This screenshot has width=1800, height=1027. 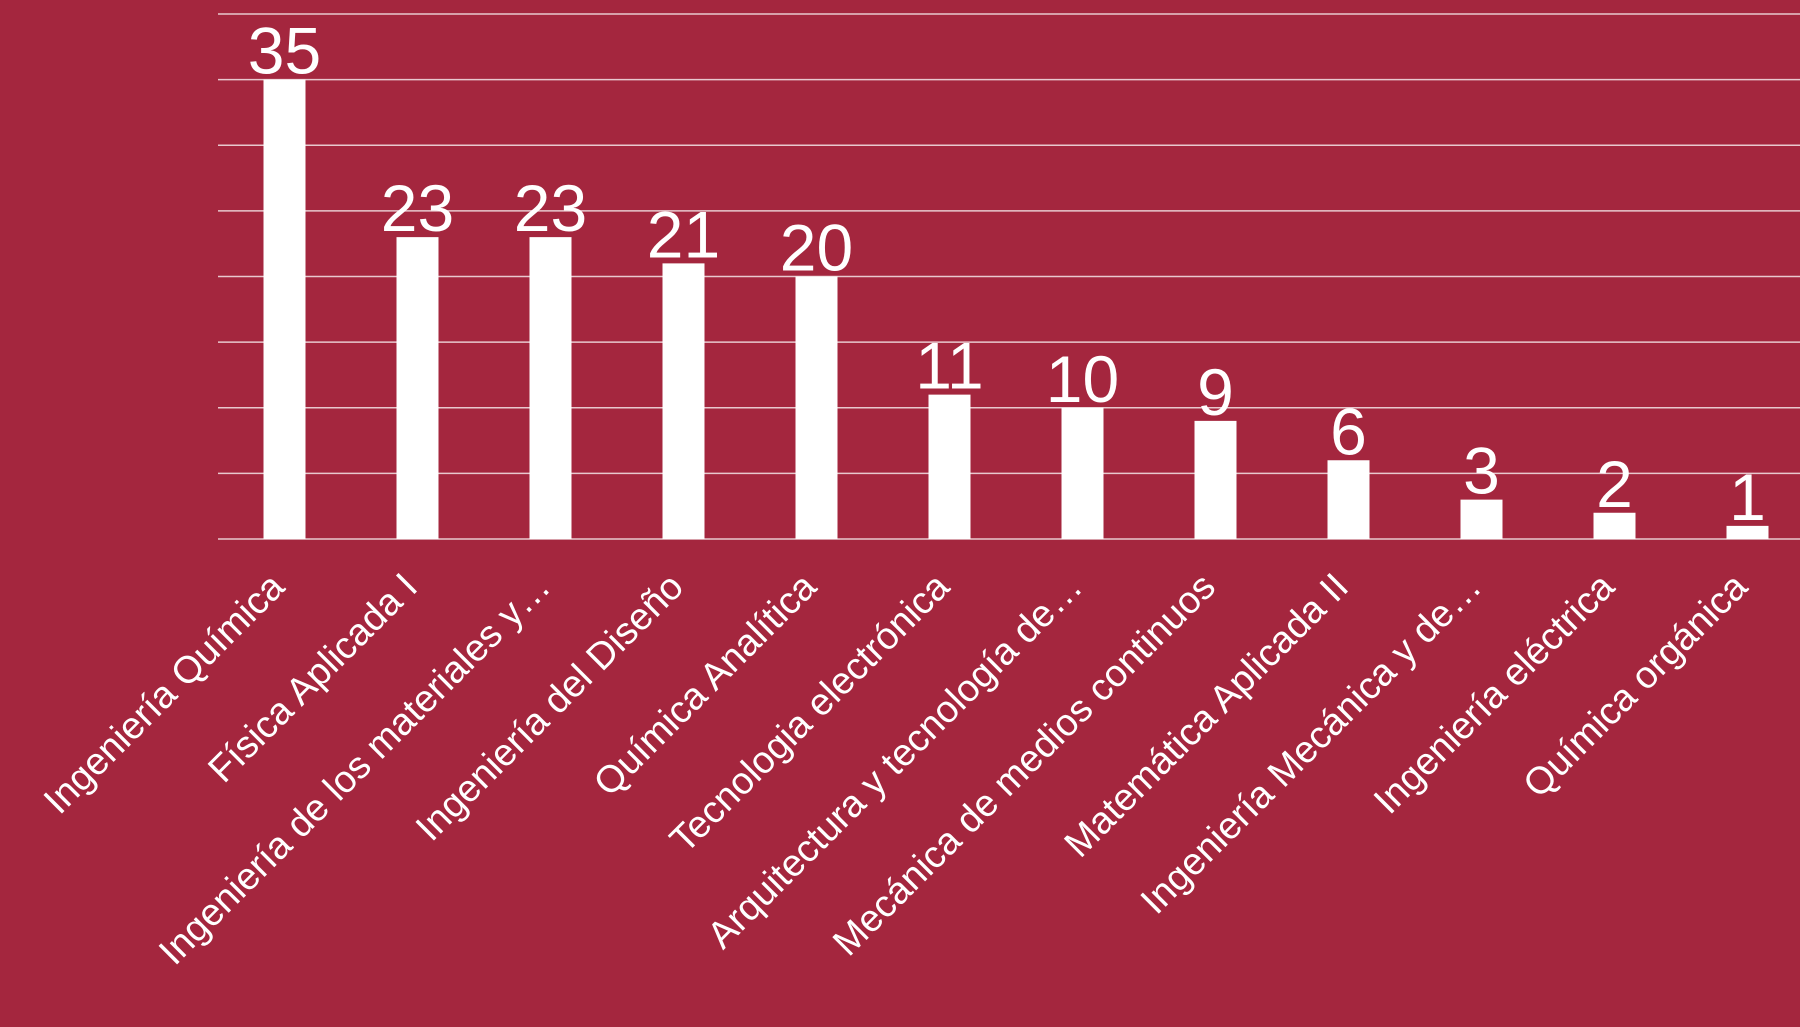 What do you see at coordinates (417, 208) in the screenshot?
I see `data-label-1: 23` at bounding box center [417, 208].